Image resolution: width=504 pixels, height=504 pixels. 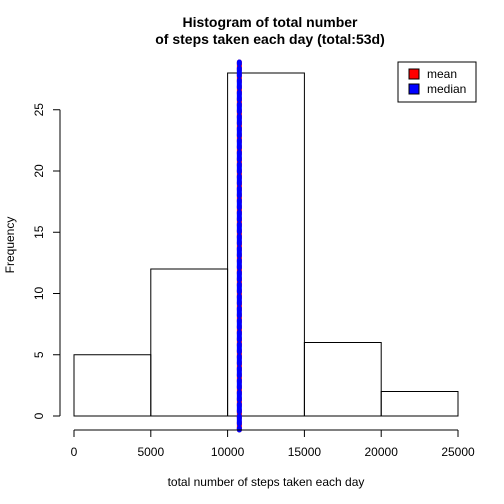 What do you see at coordinates (266, 482) in the screenshot?
I see `x-axis-label: total number of steps taken each day` at bounding box center [266, 482].